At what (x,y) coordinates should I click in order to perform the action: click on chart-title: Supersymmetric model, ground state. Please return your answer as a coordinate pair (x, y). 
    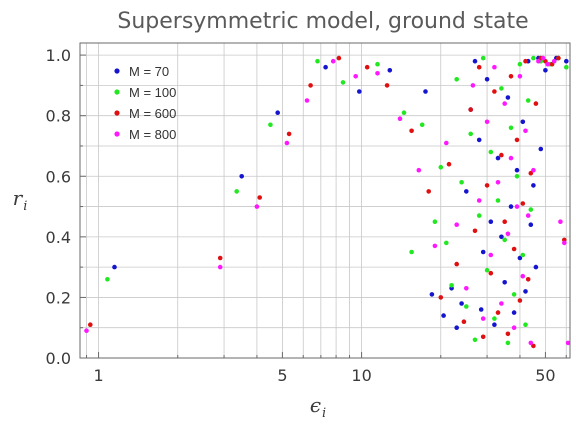
    Looking at the image, I should click on (322, 21).